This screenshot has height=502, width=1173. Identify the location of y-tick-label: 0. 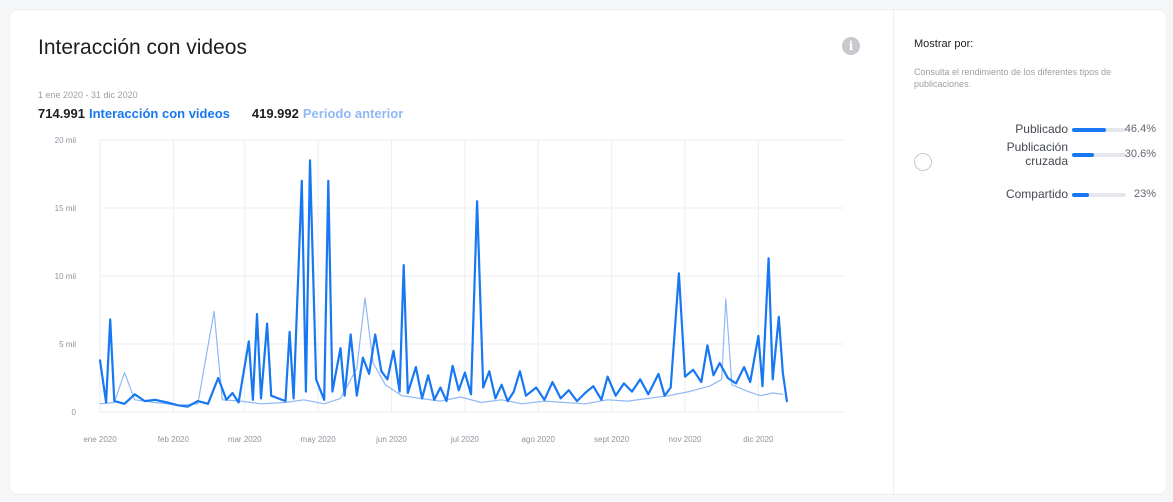
(74, 412).